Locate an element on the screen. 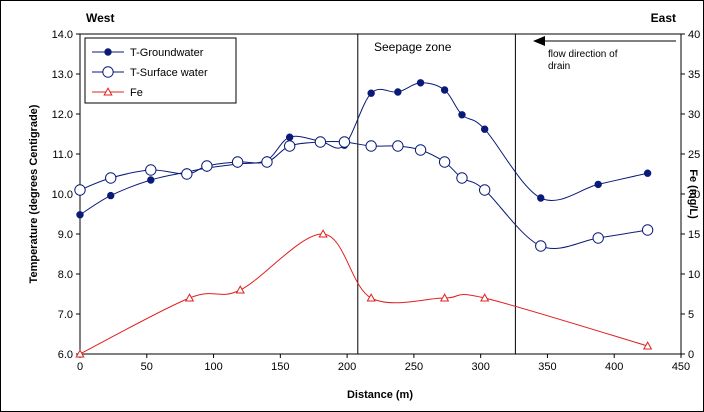 The width and height of the screenshot is (704, 412). x-tick-label-150: 150 is located at coordinates (280, 367).